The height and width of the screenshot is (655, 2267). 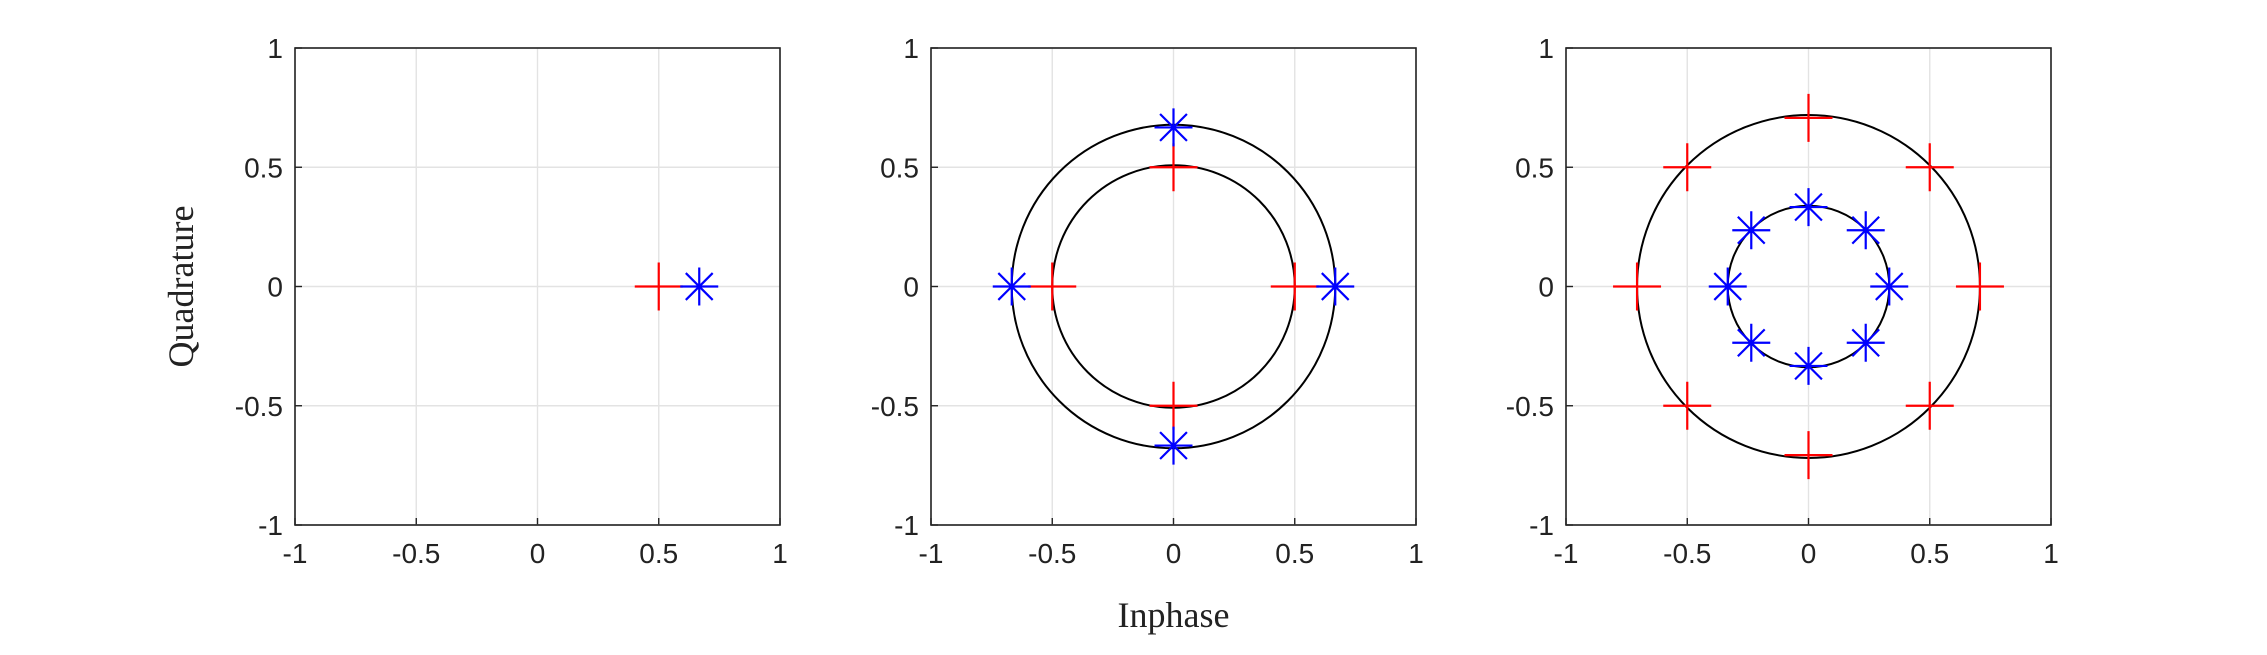 I want to click on y-axis-label: Quadrature, so click(x=181, y=287).